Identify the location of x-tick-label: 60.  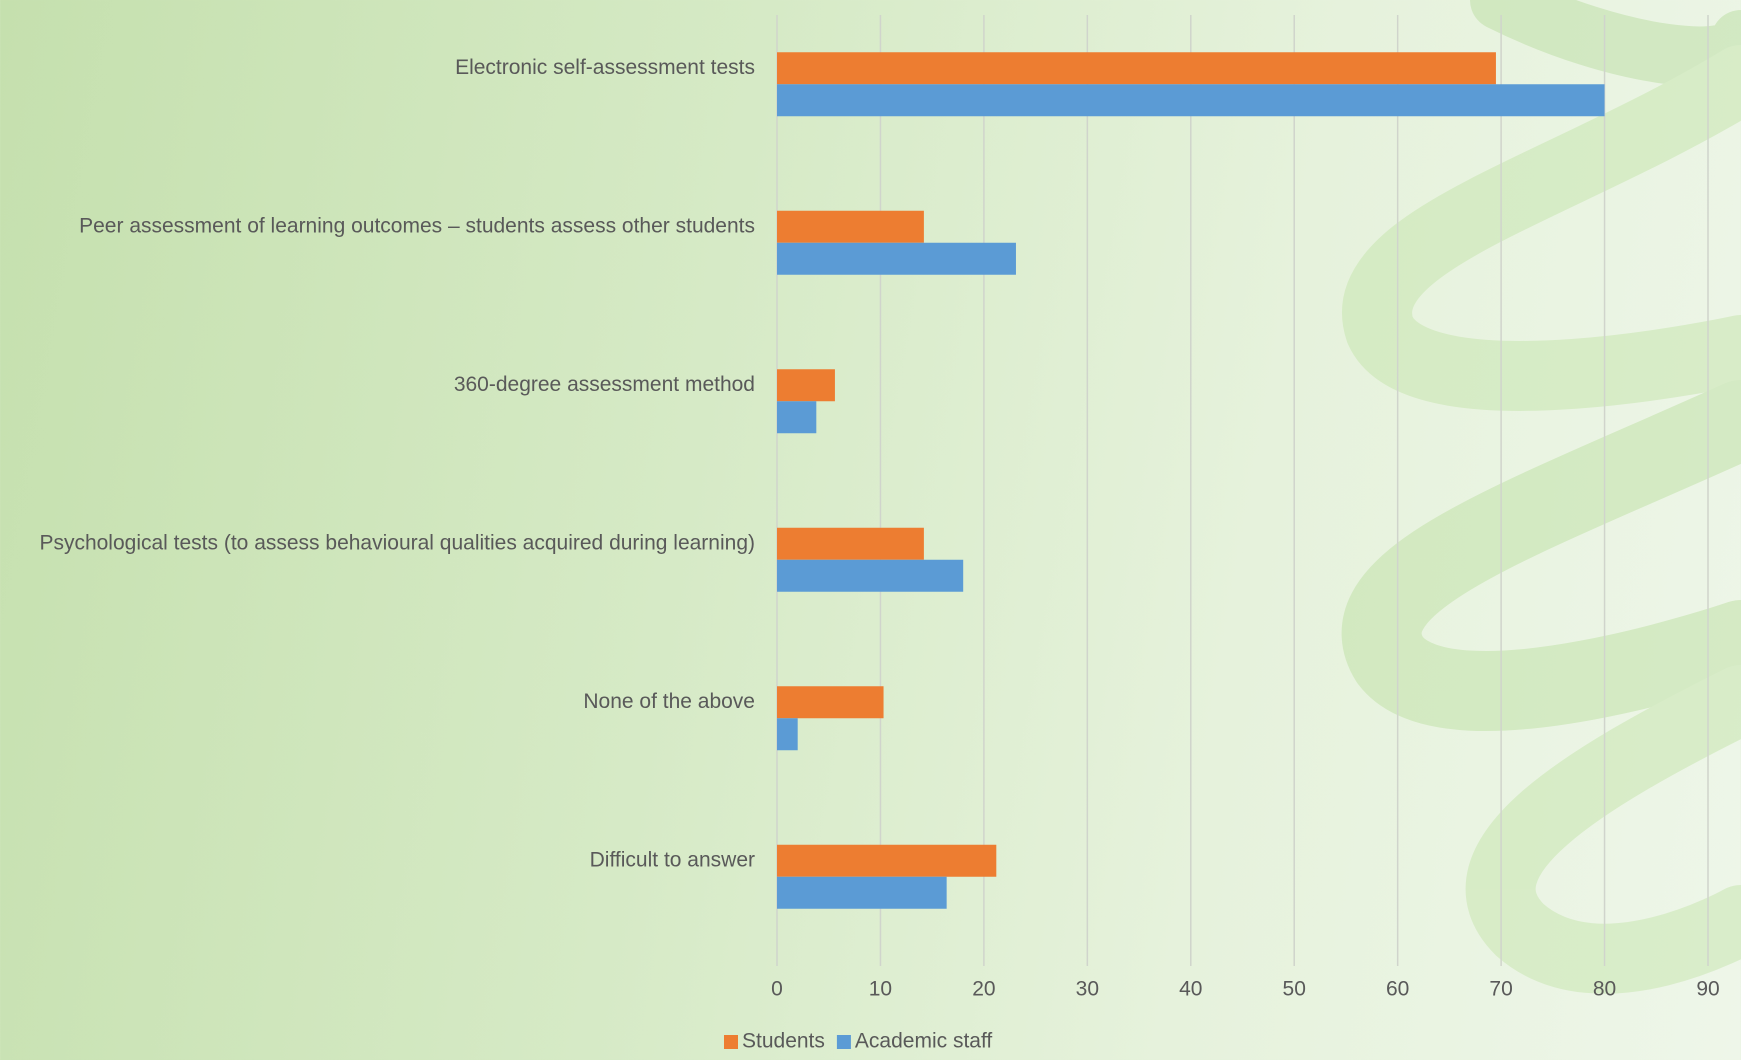
(1397, 989).